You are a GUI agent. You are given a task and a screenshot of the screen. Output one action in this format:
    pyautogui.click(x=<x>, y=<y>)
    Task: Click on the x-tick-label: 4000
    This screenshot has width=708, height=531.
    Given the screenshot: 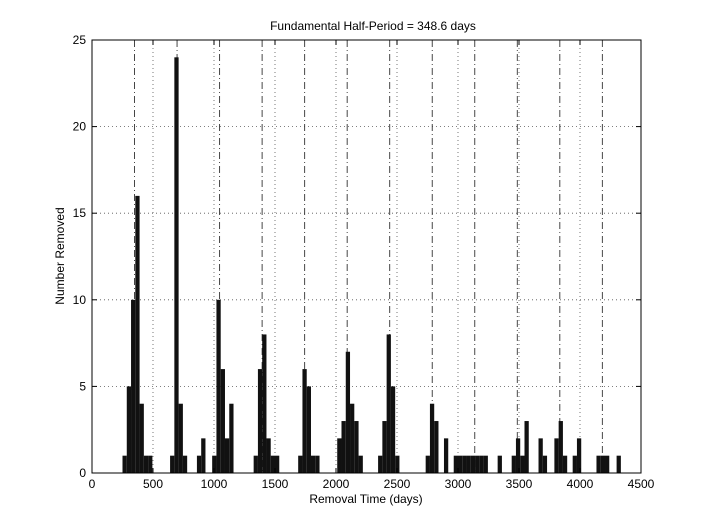 What is the action you would take?
    pyautogui.click(x=580, y=484)
    